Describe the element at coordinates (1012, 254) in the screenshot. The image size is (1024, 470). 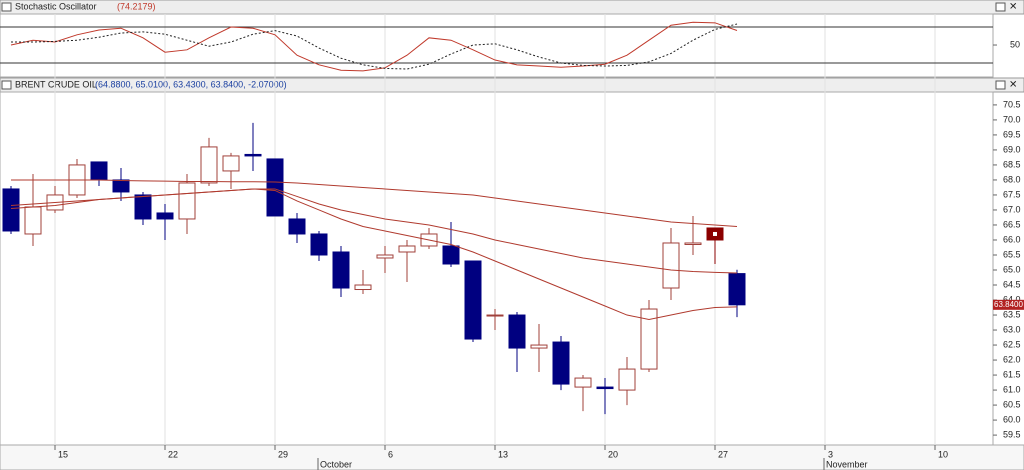
I see `y-tick-label: 65.5` at that location.